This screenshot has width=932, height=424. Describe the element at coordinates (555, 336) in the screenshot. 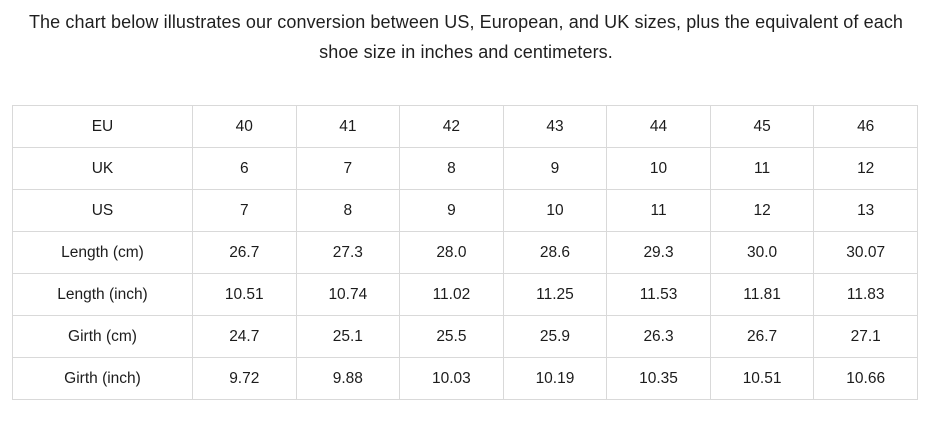

I see `value-cell: 25.9` at that location.